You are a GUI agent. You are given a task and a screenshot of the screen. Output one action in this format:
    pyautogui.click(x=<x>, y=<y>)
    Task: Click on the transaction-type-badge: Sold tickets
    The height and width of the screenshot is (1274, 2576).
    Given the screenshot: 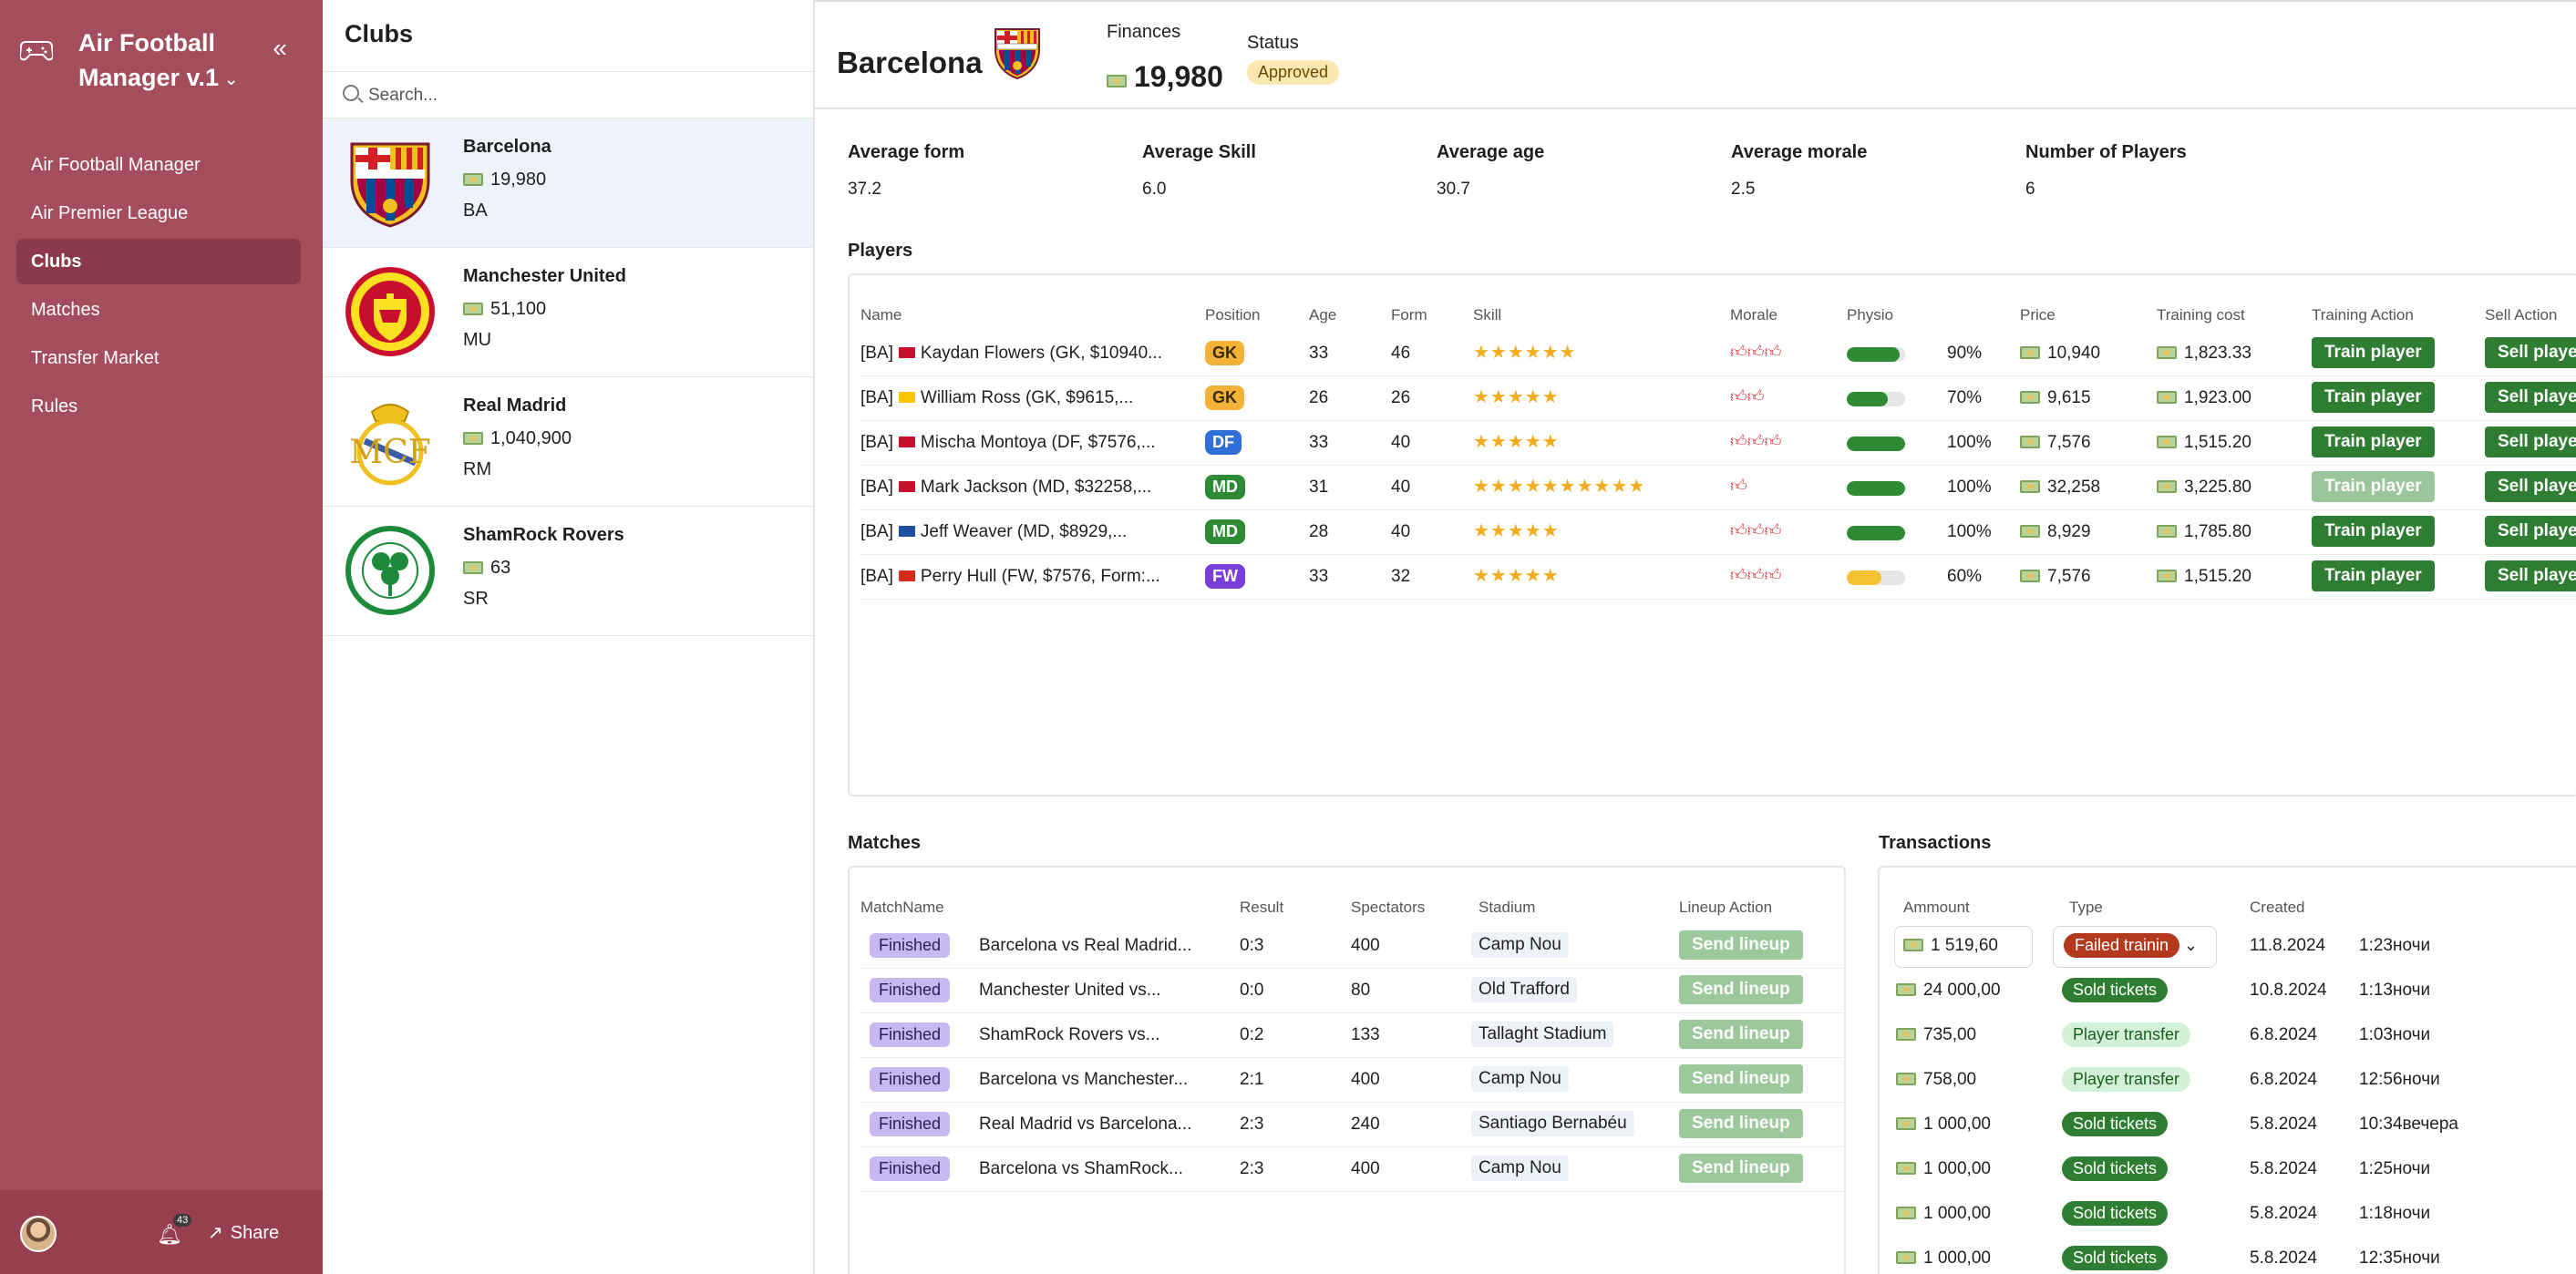 What is the action you would take?
    pyautogui.click(x=2115, y=1124)
    